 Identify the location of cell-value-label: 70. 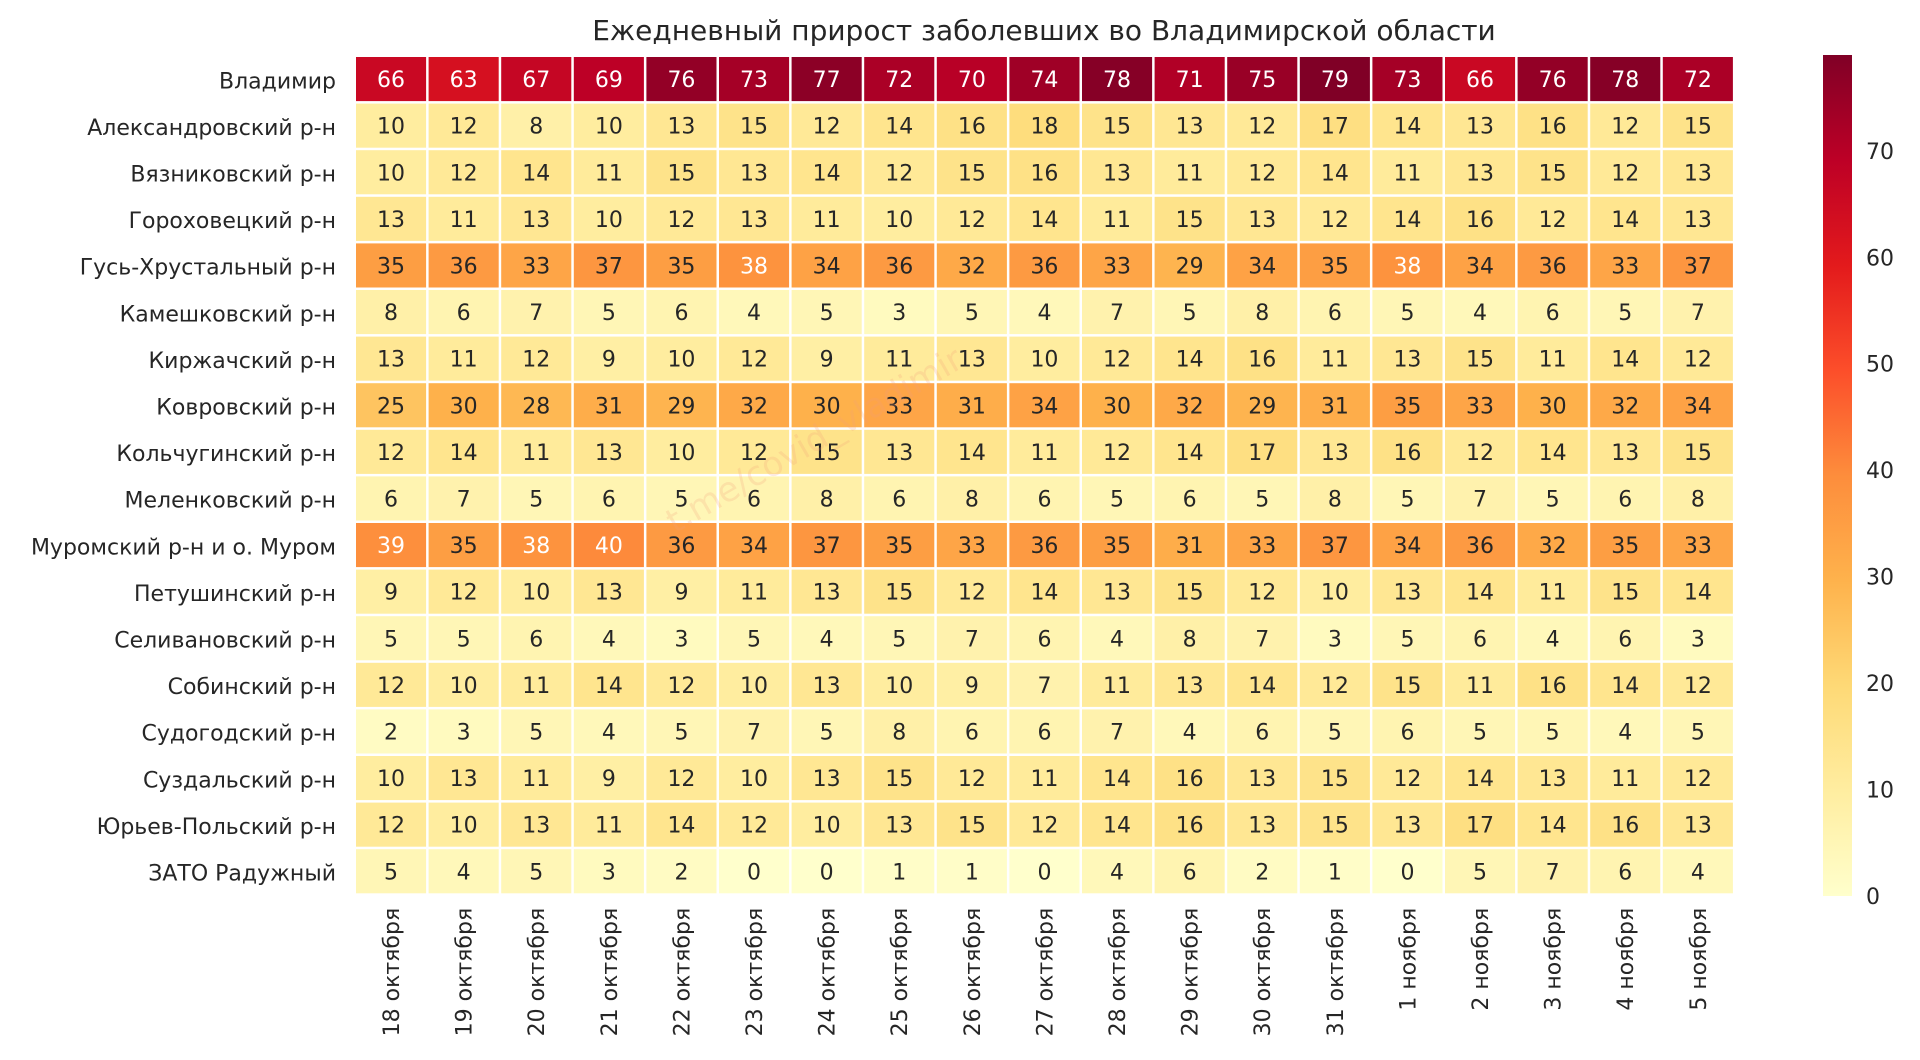
(972, 80).